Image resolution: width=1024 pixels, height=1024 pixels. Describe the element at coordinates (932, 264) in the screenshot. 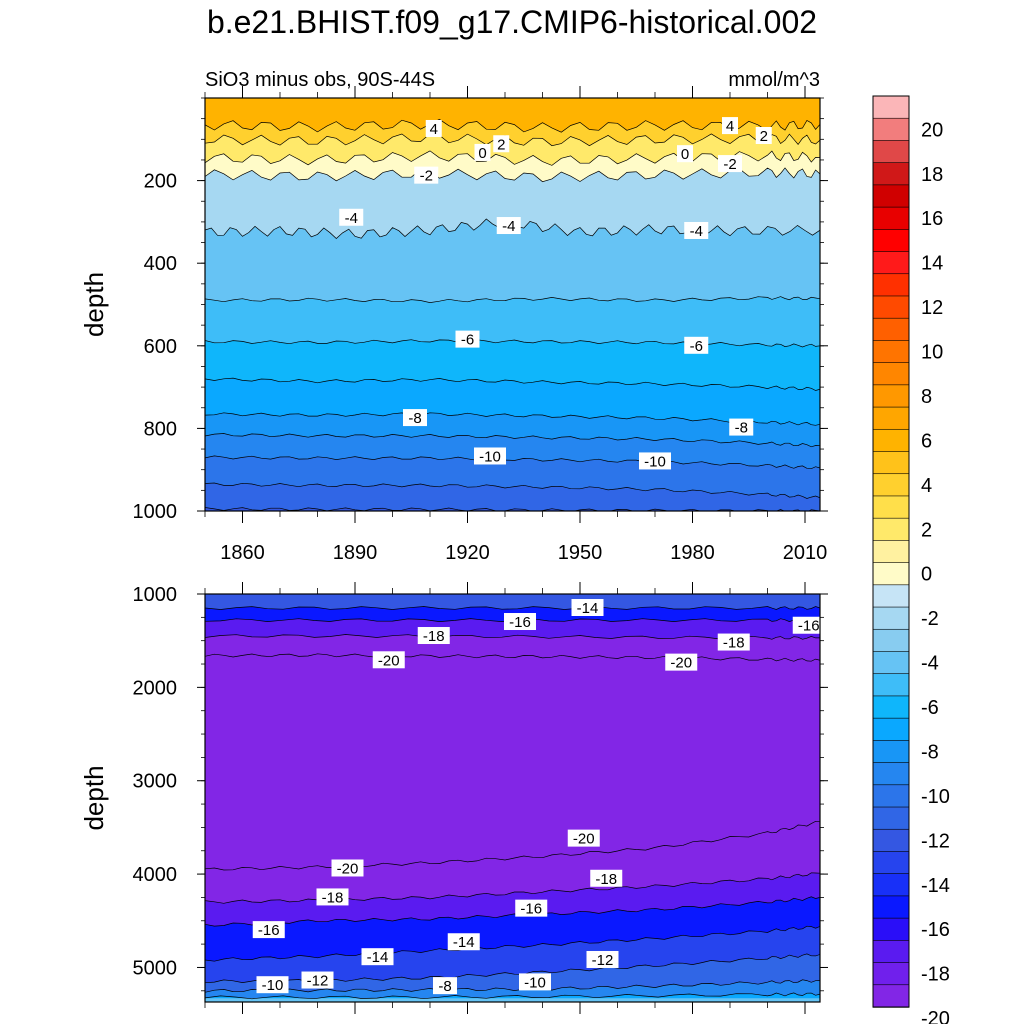

I see `colorbar-tick-label: 14` at that location.